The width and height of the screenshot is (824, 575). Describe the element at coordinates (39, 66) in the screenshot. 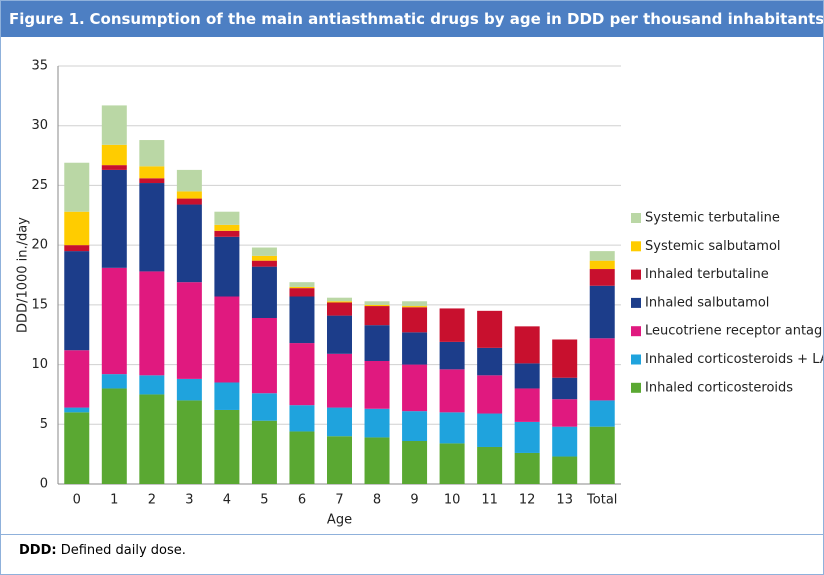

I see `y-tick-label: 35` at that location.